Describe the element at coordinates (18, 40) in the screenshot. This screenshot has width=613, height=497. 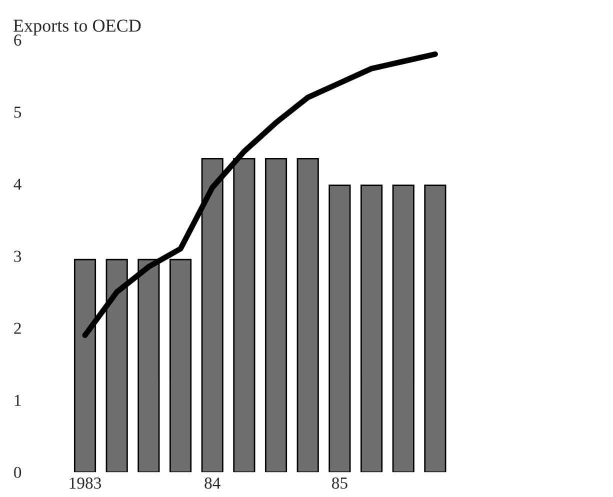
I see `y-tick-label: 6` at that location.